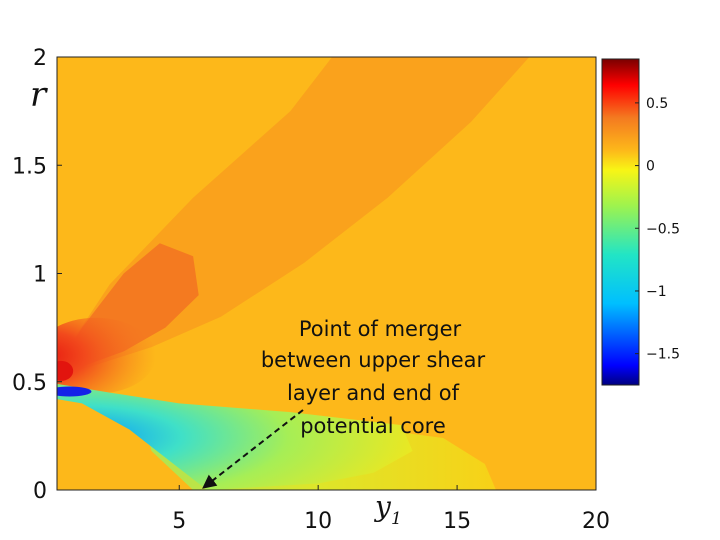 This screenshot has width=720, height=540. What do you see at coordinates (373, 426) in the screenshot?
I see `annotation-line: potential core` at bounding box center [373, 426].